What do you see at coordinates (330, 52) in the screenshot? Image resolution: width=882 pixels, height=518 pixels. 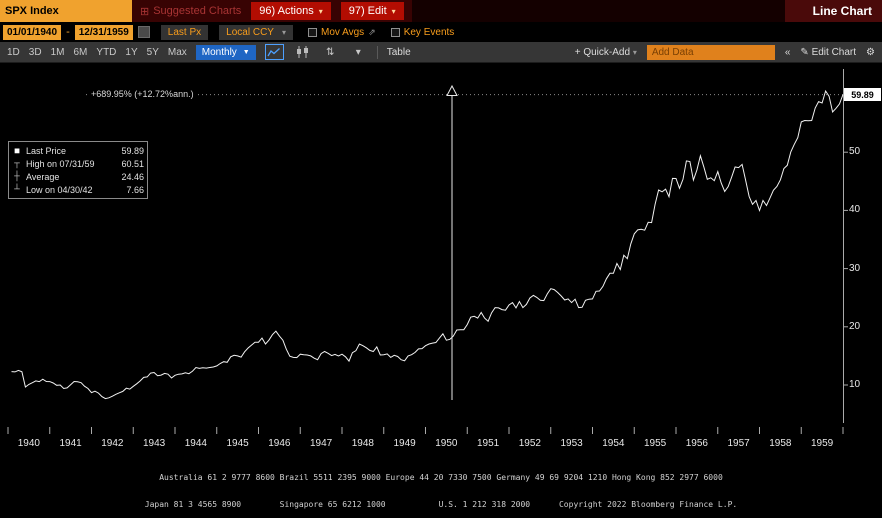 I see `sort-compare-icon: ⇅` at bounding box center [330, 52].